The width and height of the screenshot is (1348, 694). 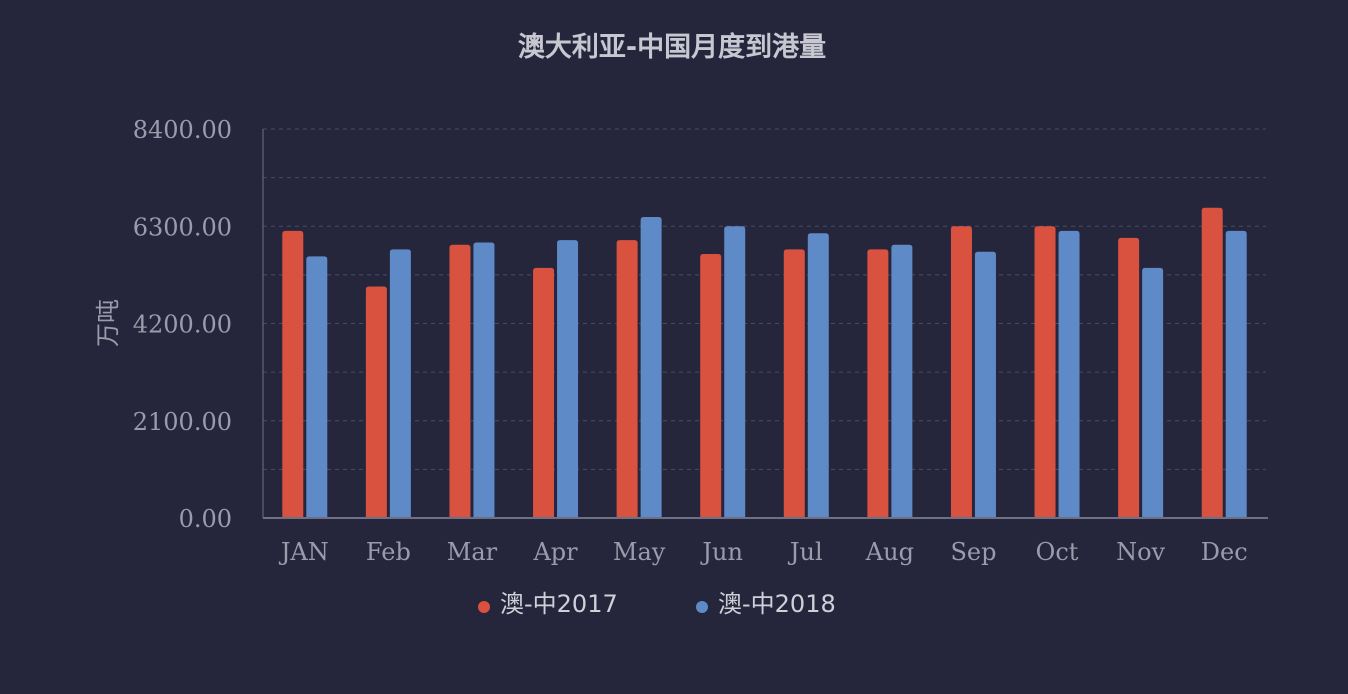 What do you see at coordinates (721, 552) in the screenshot?
I see `x-tick-label: Jun` at bounding box center [721, 552].